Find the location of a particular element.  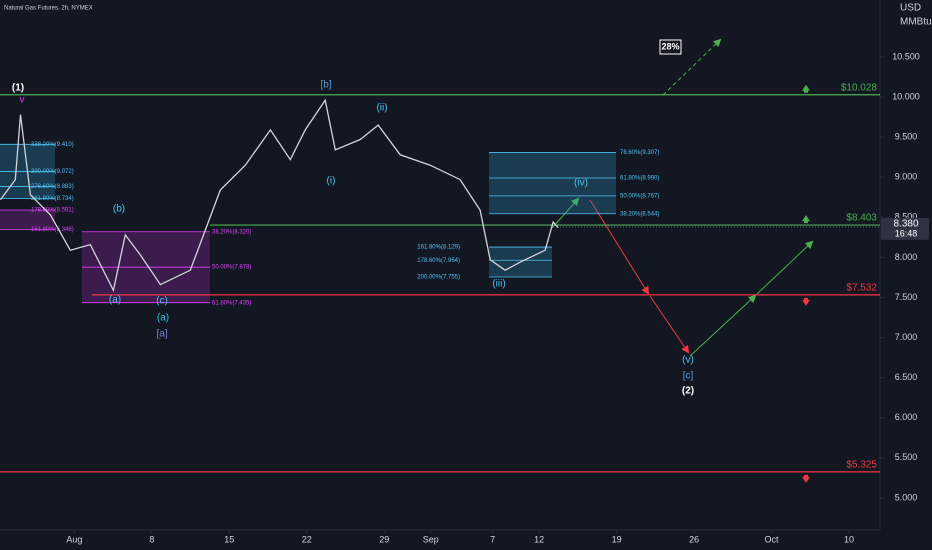

fib-label: 200.00%(7.755) is located at coordinates (438, 278).